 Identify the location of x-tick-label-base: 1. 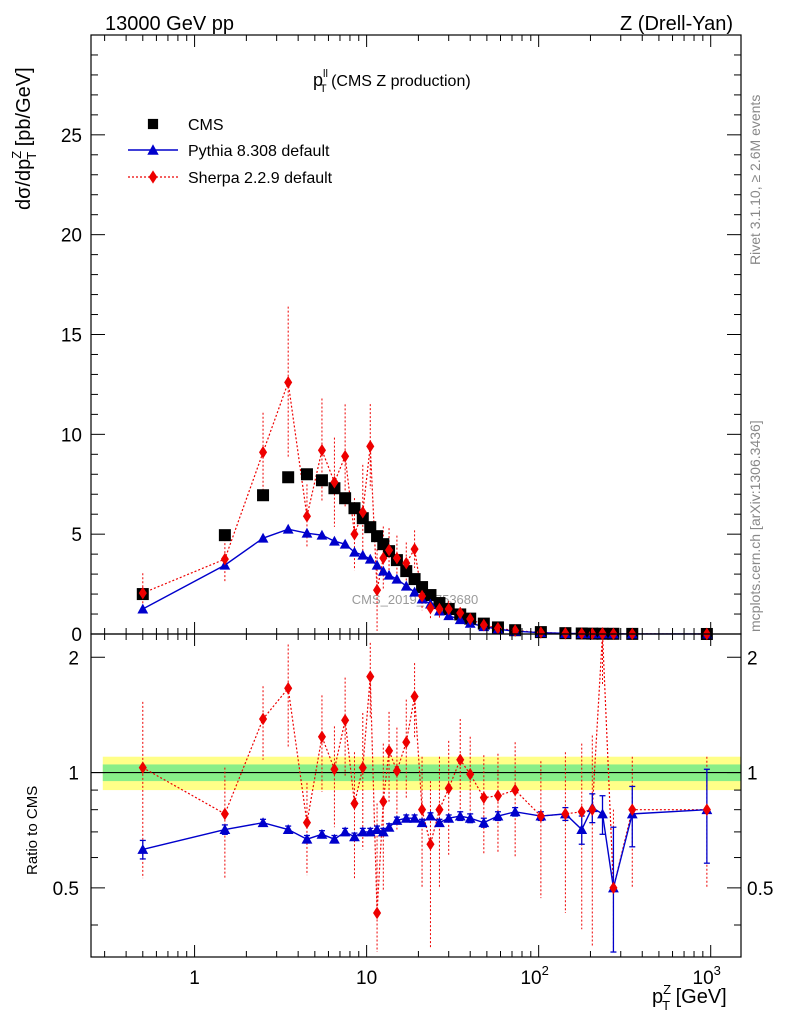
(194, 978).